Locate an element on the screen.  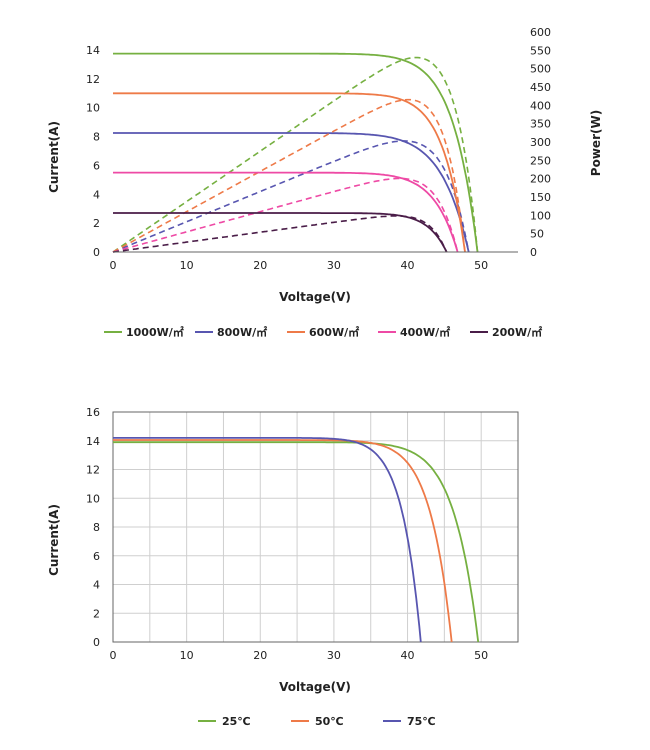
legend-label: 800W/㎡ is located at coordinates (242, 332).